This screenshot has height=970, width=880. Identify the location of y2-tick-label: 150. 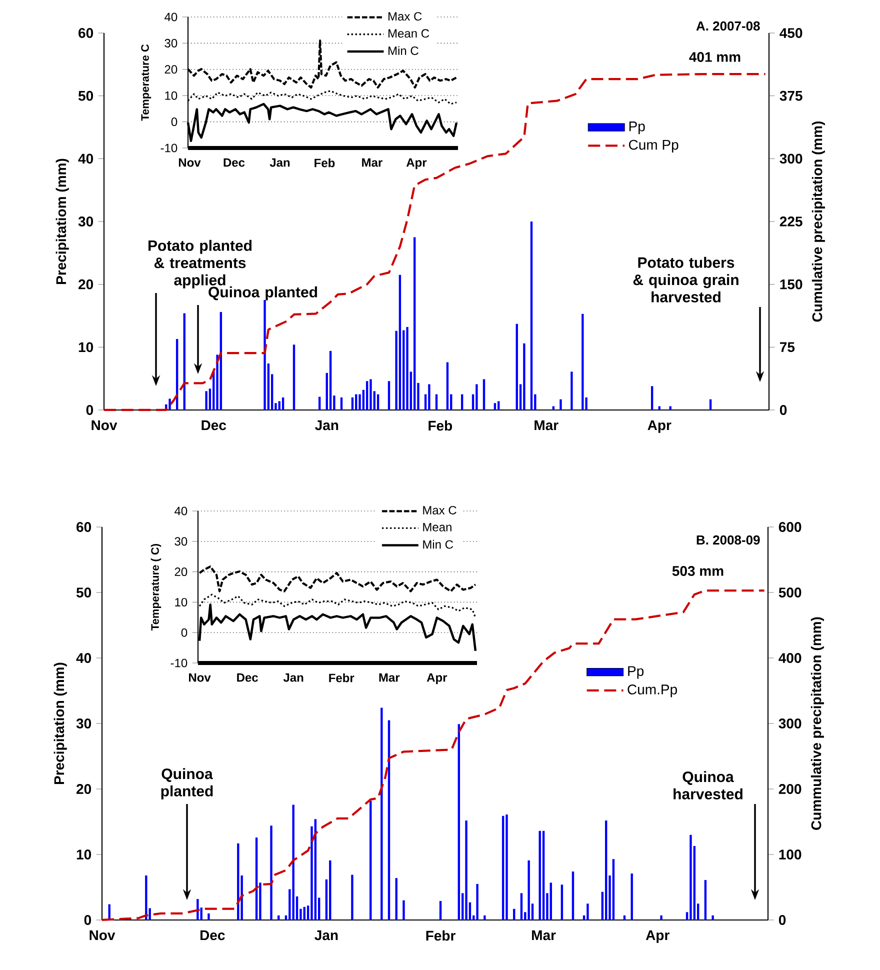
(791, 284).